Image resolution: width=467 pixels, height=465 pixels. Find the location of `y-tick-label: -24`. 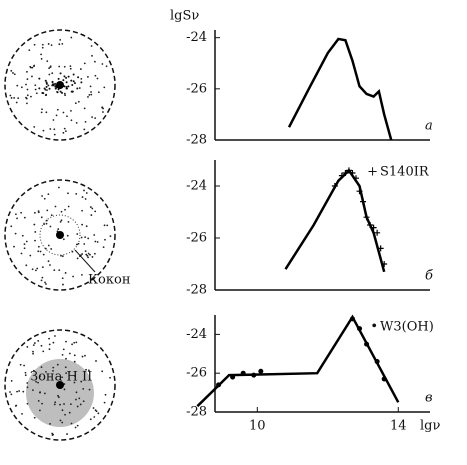

y-tick-label: -24 is located at coordinates (196, 334).